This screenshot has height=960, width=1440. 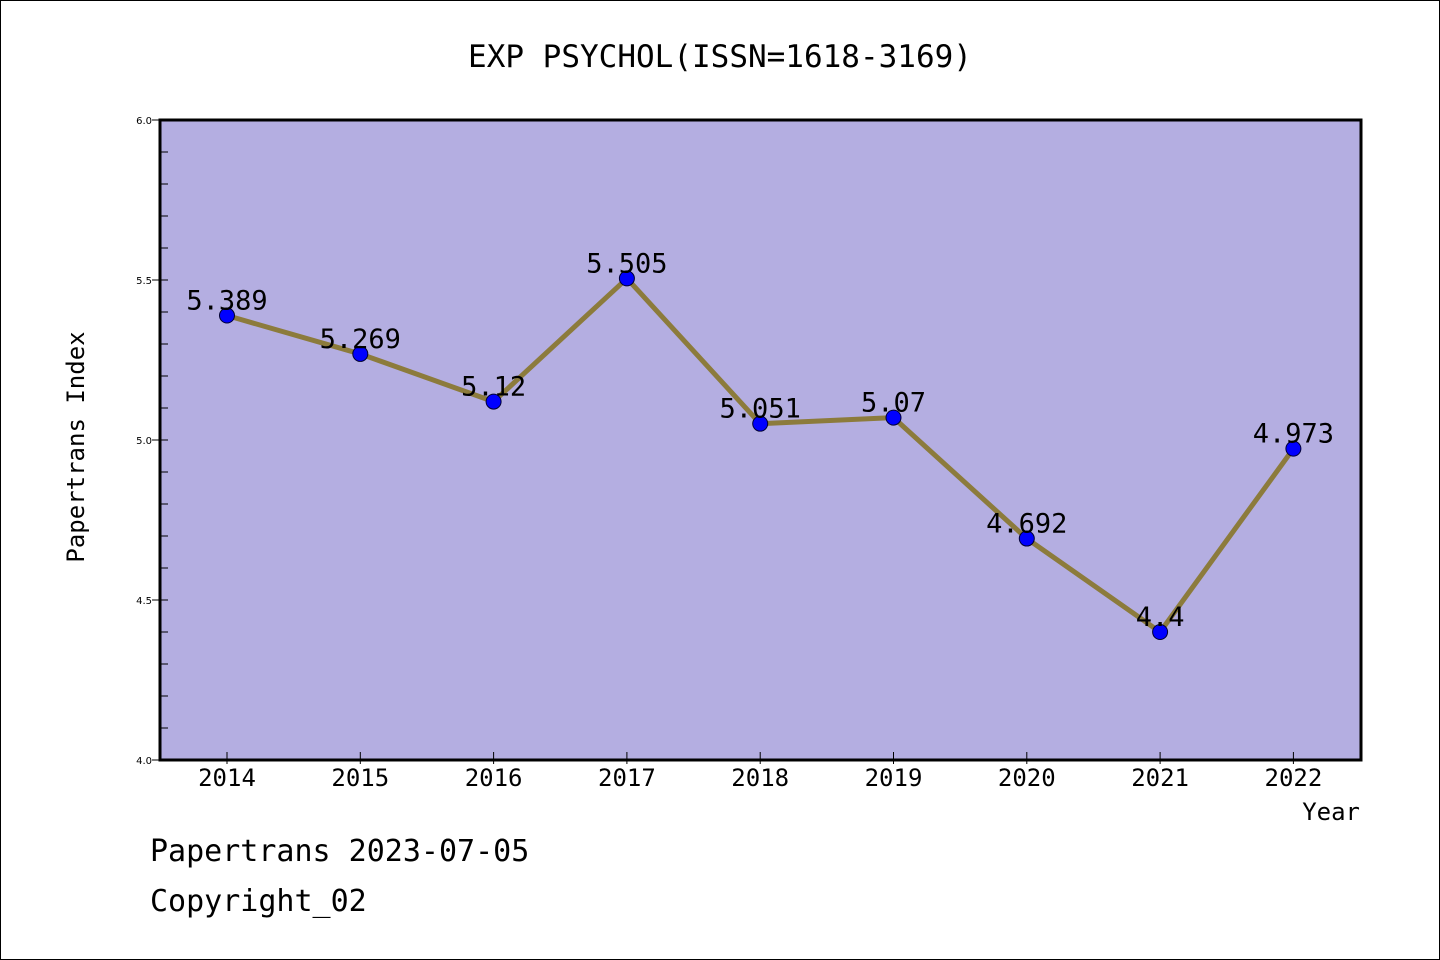 I want to click on x-tick-label: 2017, so click(x=627, y=778).